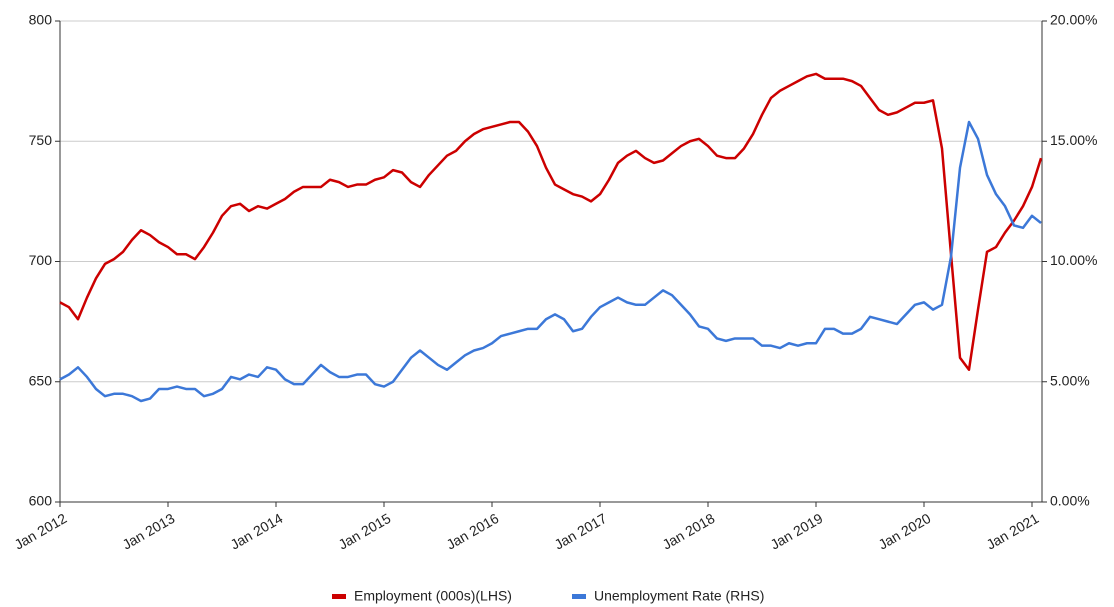 This screenshot has width=1114, height=607. Describe the element at coordinates (1073, 140) in the screenshot. I see `y2-tick-label: 15.00%` at that location.